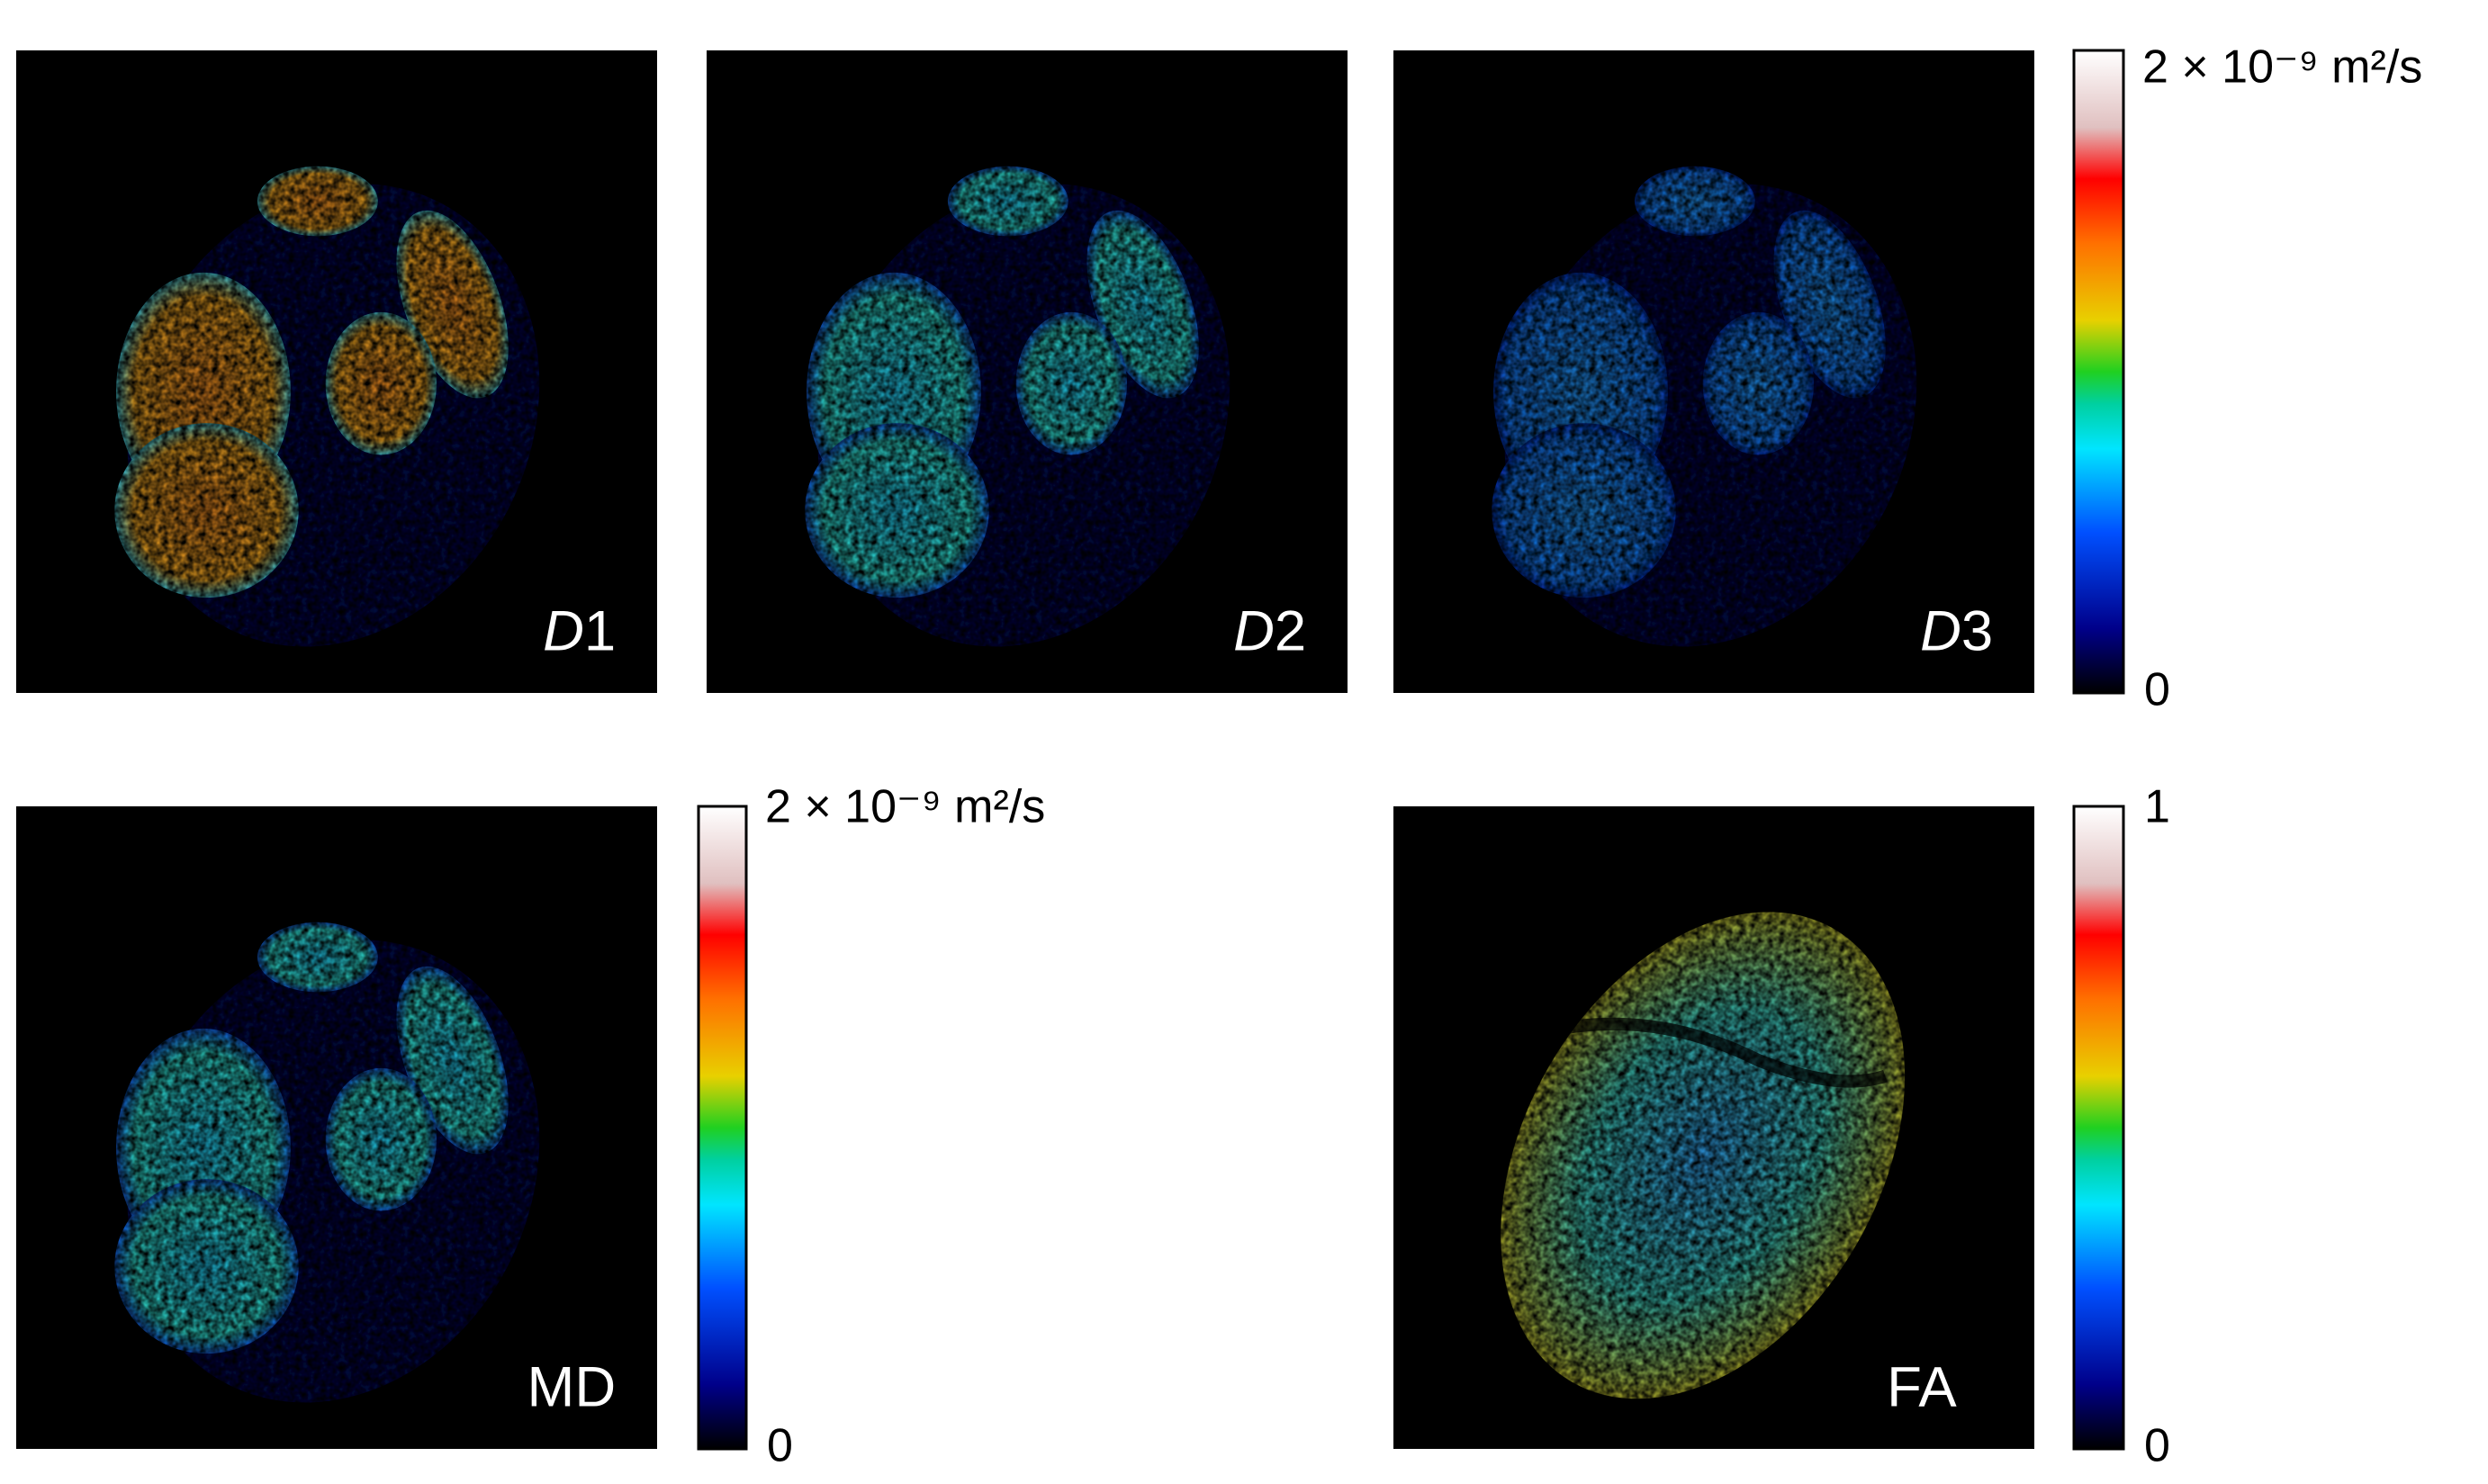 The image size is (2488, 1484). What do you see at coordinates (1025, 404) in the screenshot?
I see `map-image: D2` at bounding box center [1025, 404].